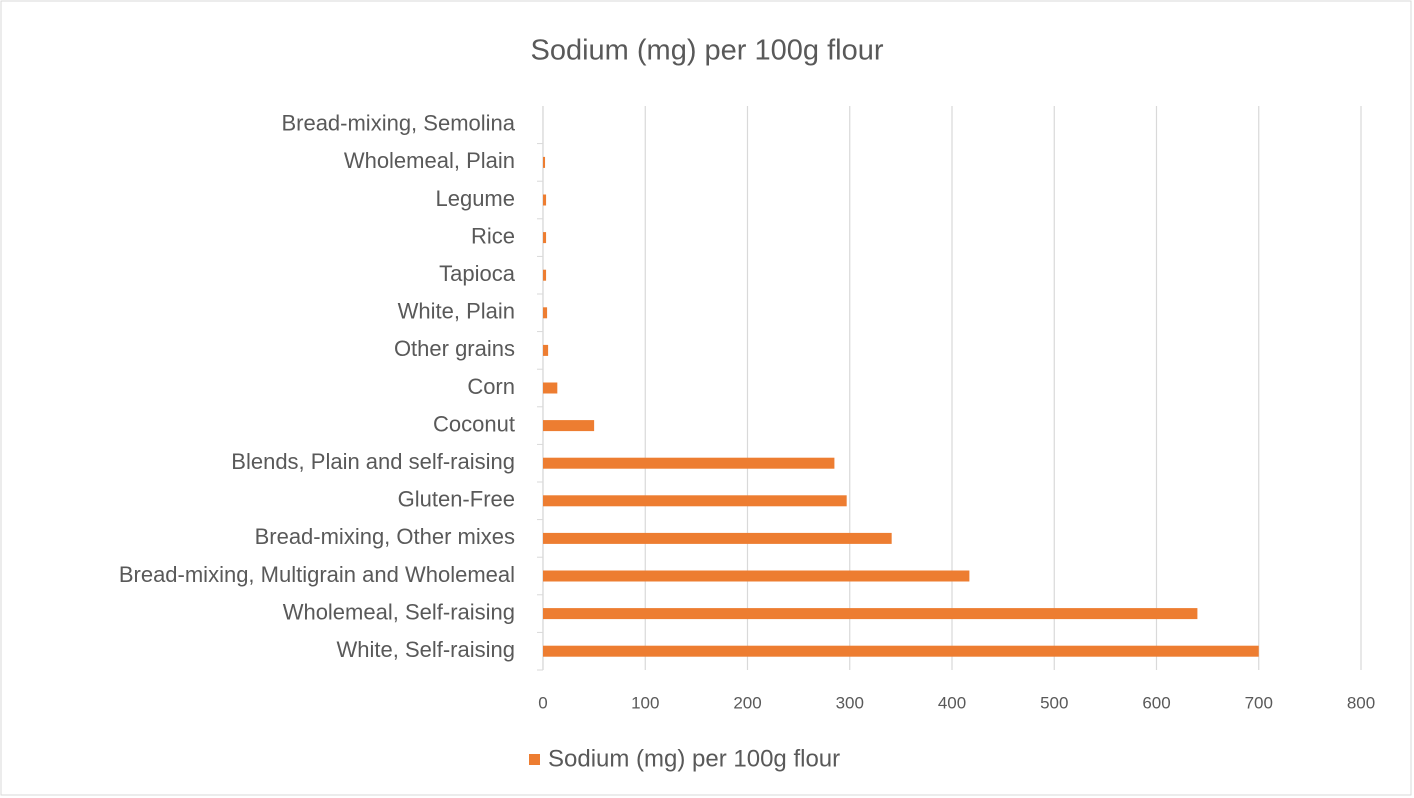 This screenshot has height=798, width=1414. What do you see at coordinates (456, 311) in the screenshot?
I see `y-tick-label: White, Plain` at bounding box center [456, 311].